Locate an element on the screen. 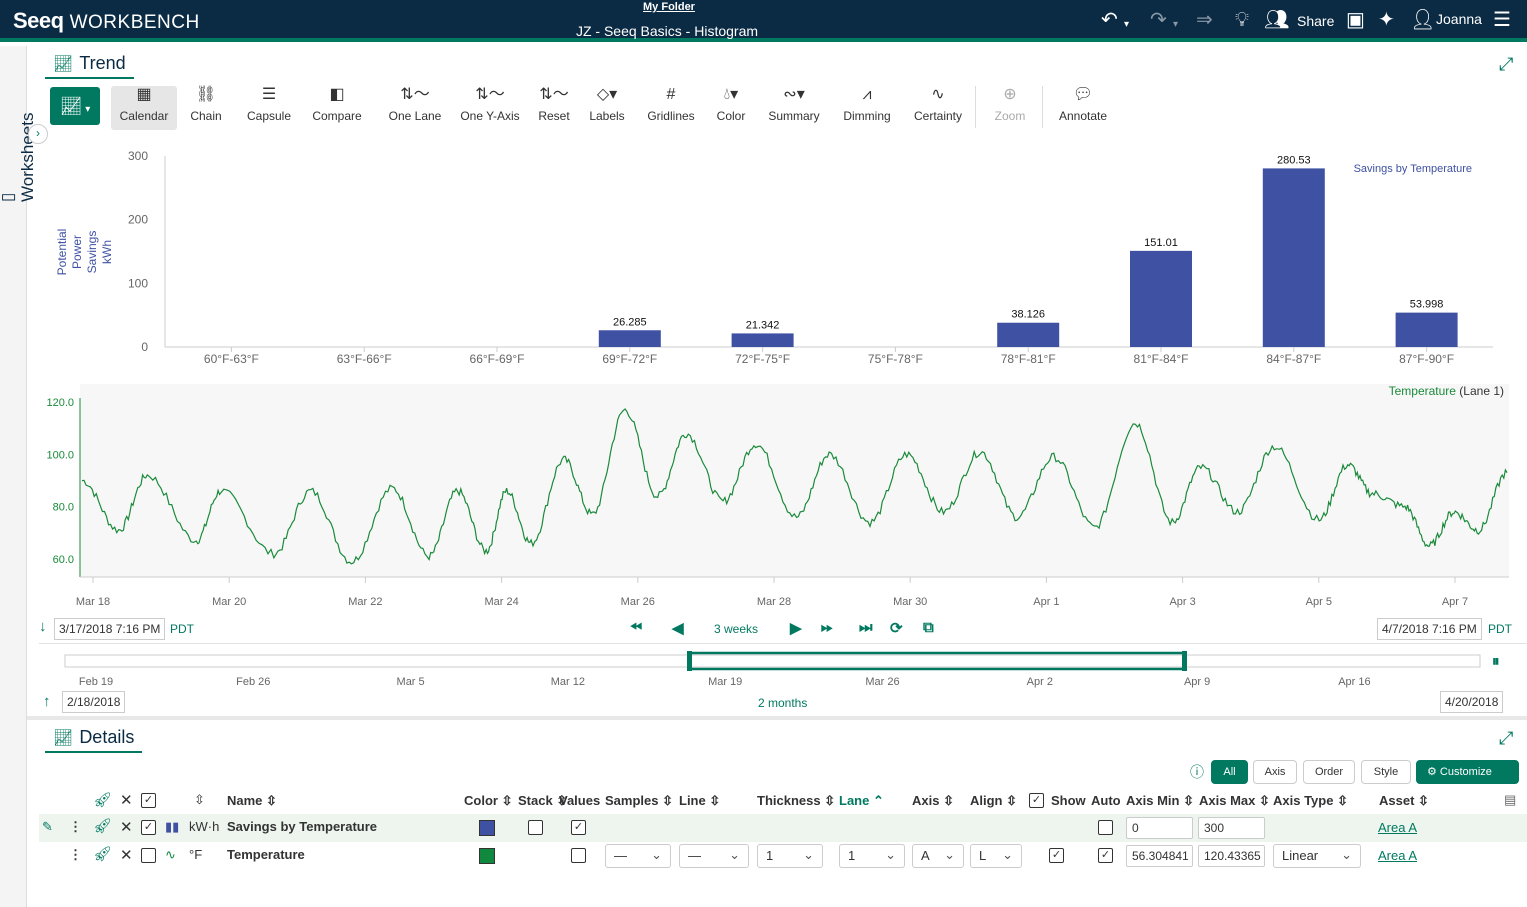  values-checkbox: ✓ is located at coordinates (578, 827).